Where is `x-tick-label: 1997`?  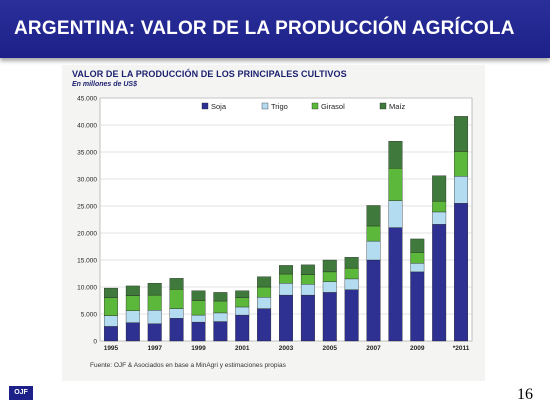
x-tick-label: 1997 is located at coordinates (154, 348).